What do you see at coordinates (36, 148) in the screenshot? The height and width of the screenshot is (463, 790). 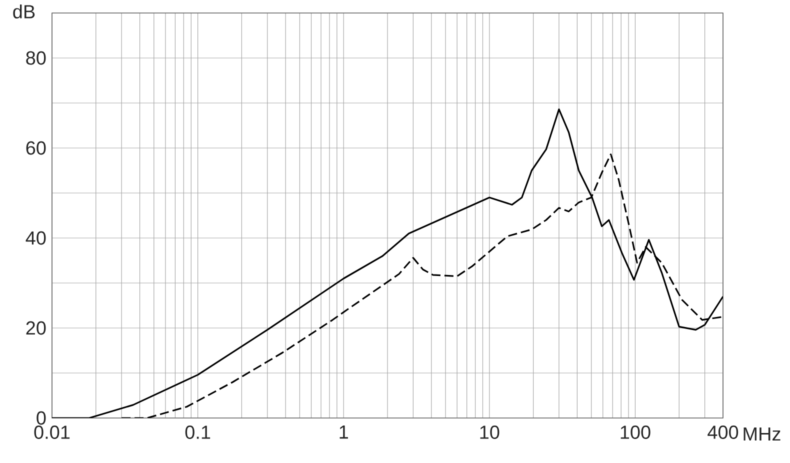 I see `y-tick-label: 60` at bounding box center [36, 148].